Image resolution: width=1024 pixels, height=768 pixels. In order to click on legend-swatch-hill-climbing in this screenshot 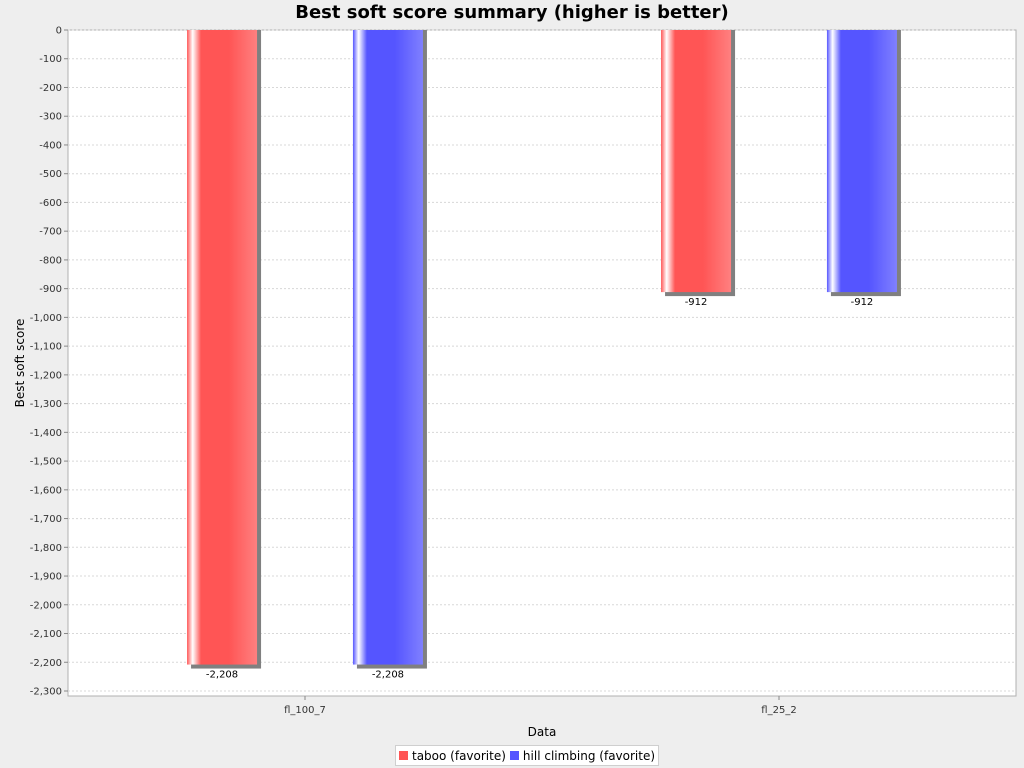, I will do `click(514, 755)`.